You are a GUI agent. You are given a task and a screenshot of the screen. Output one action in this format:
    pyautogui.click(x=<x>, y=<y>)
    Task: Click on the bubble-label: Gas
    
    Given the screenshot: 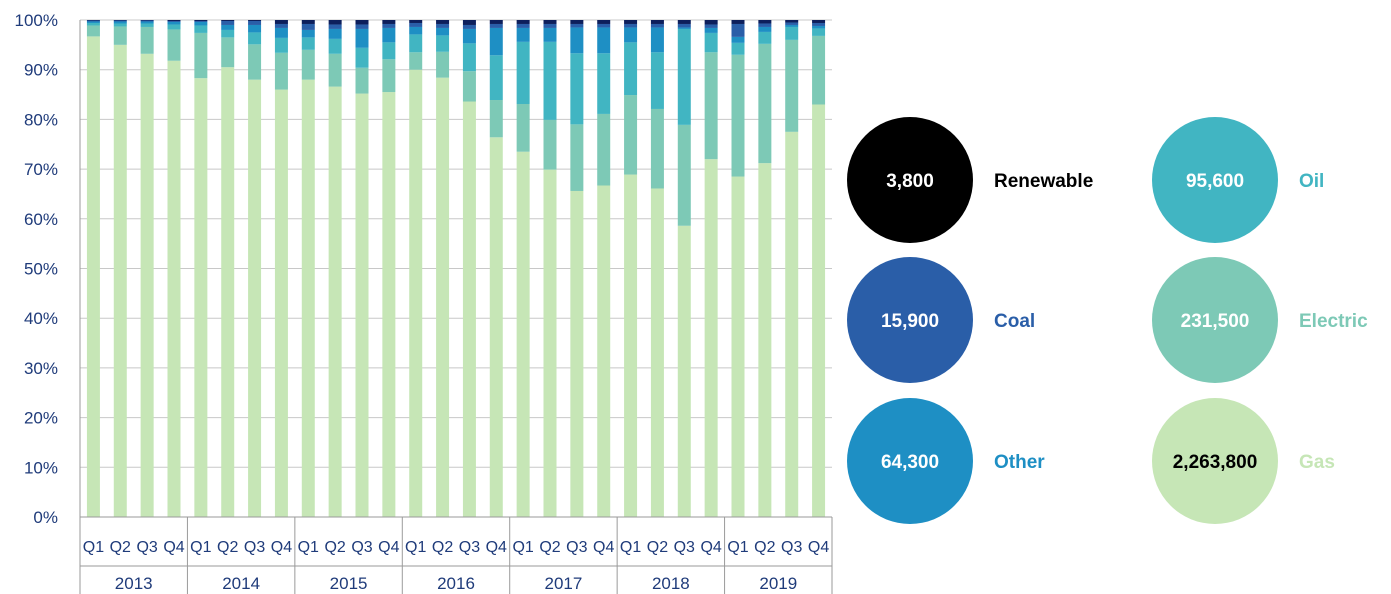 What is the action you would take?
    pyautogui.click(x=1317, y=462)
    